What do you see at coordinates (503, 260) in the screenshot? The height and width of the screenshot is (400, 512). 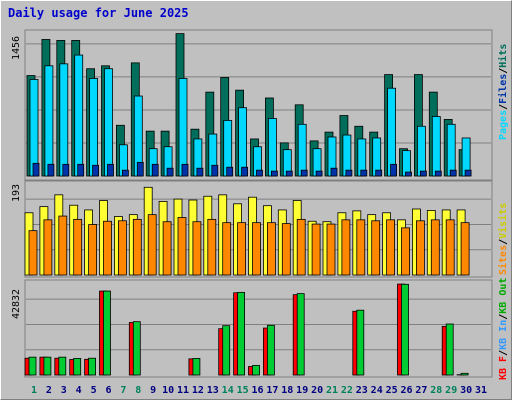 I see `legend-entry: Sites` at bounding box center [503, 260].